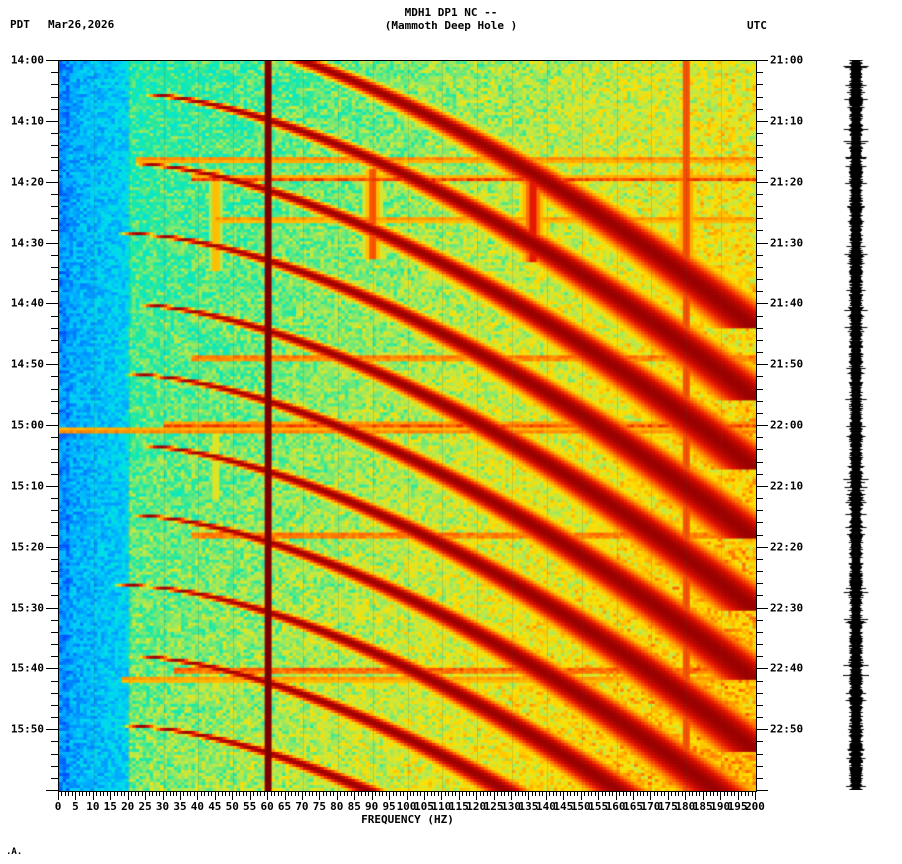  Describe the element at coordinates (755, 806) in the screenshot. I see `freq-tick-label: 200` at that location.